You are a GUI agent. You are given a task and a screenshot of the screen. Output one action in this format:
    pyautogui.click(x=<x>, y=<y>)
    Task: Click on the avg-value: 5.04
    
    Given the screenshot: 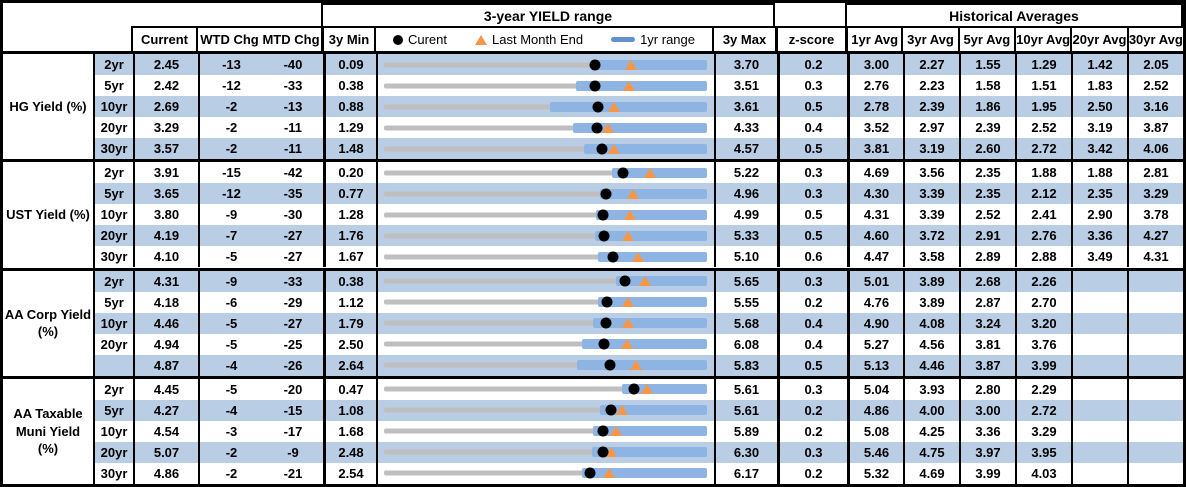 What is the action you would take?
    pyautogui.click(x=875, y=389)
    